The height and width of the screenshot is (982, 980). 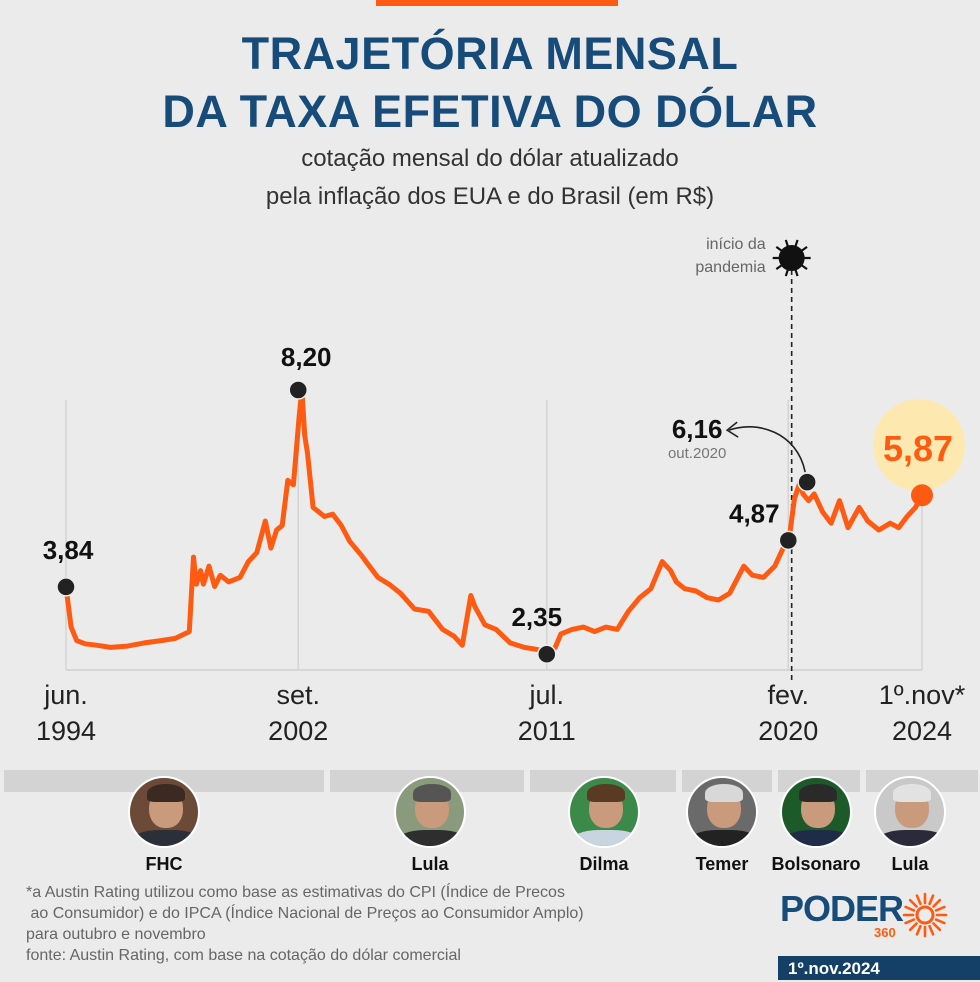 What do you see at coordinates (66, 731) in the screenshot?
I see `x-tick-year: 1994` at bounding box center [66, 731].